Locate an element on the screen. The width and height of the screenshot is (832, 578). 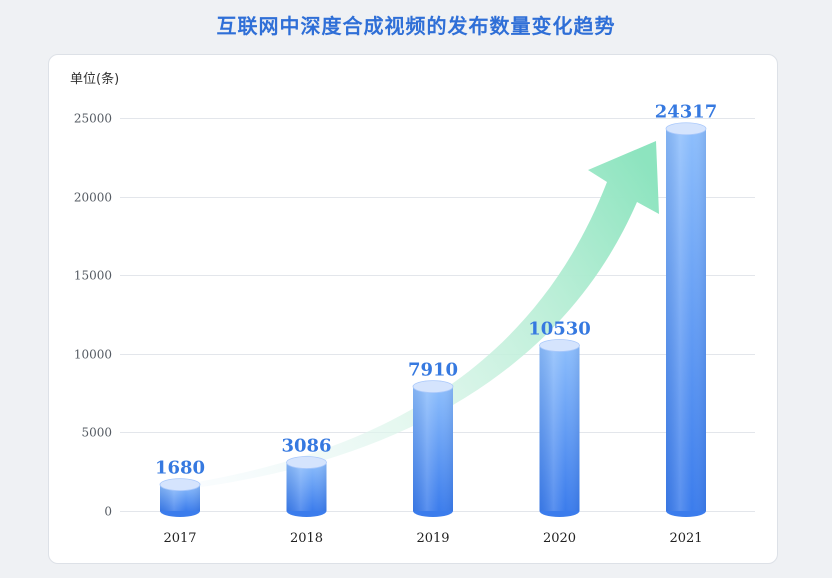
bar-2018 is located at coordinates (306, 486).